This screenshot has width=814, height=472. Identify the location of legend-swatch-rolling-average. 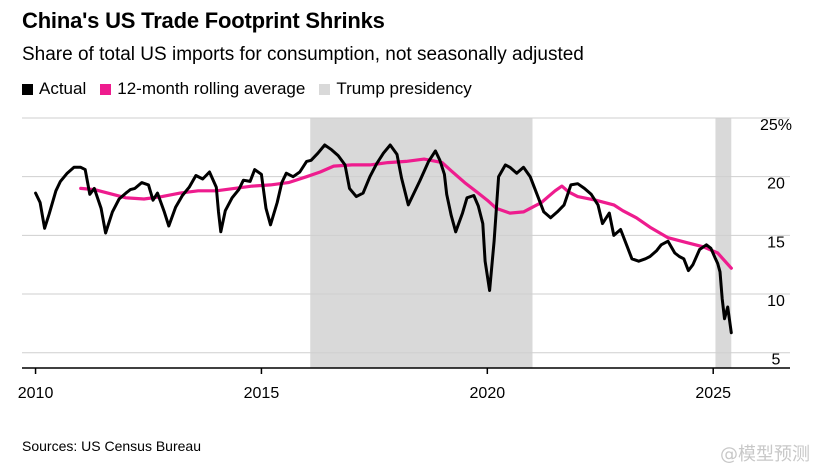
(106, 89).